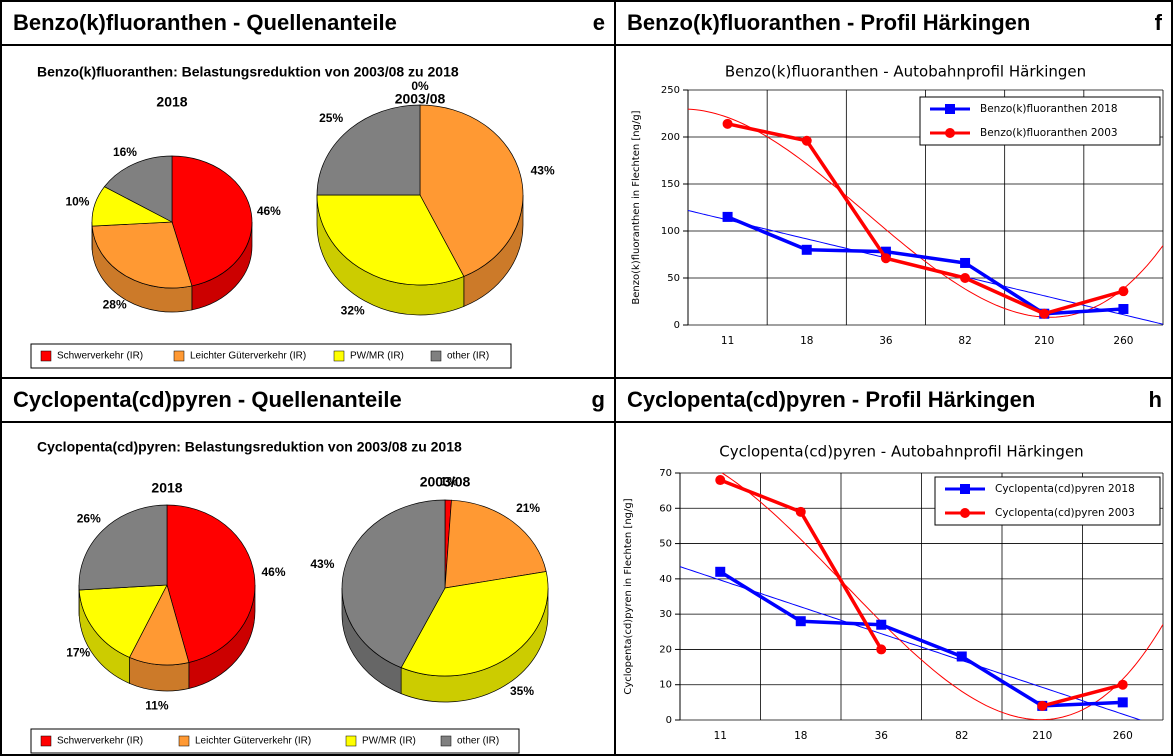 The height and width of the screenshot is (756, 1173). Describe the element at coordinates (77, 201) in the screenshot. I see `pie-label: 10%` at that location.